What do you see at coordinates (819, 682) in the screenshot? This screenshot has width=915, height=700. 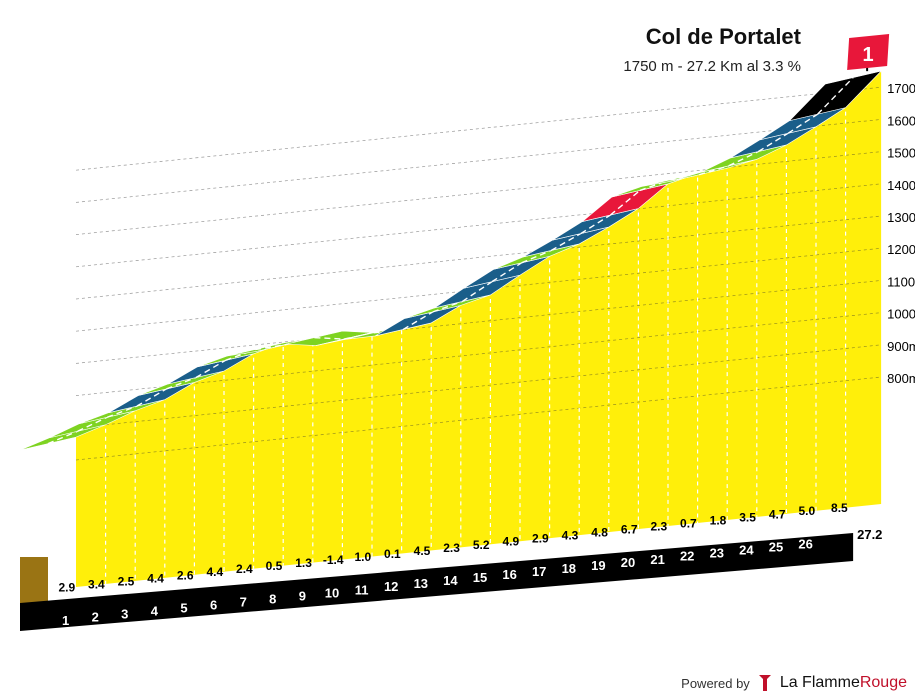 I see `brand-name-part1: La Flamme` at bounding box center [819, 682].